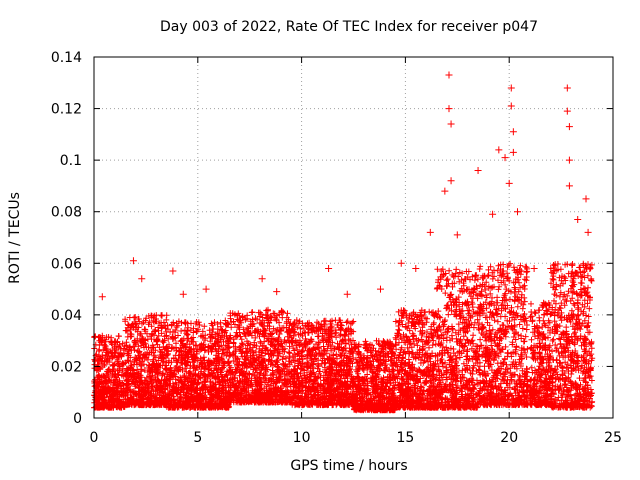  Describe the element at coordinates (509, 438) in the screenshot. I see `x-tick-label: 20` at that location.